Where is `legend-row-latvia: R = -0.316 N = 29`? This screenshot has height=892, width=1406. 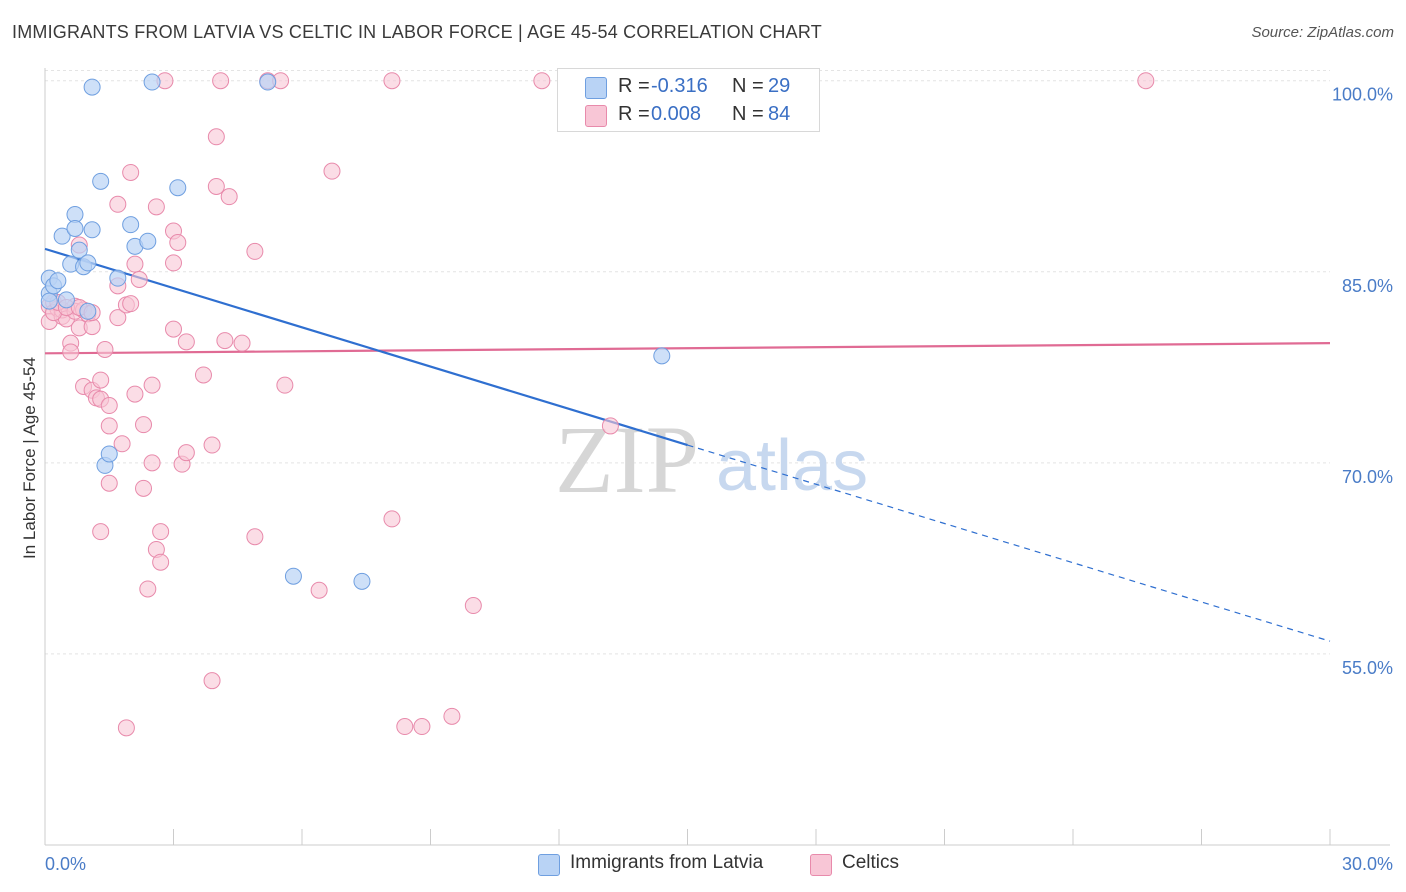 legend-row-latvia: R = -0.316 N = 29 is located at coordinates (688, 87).